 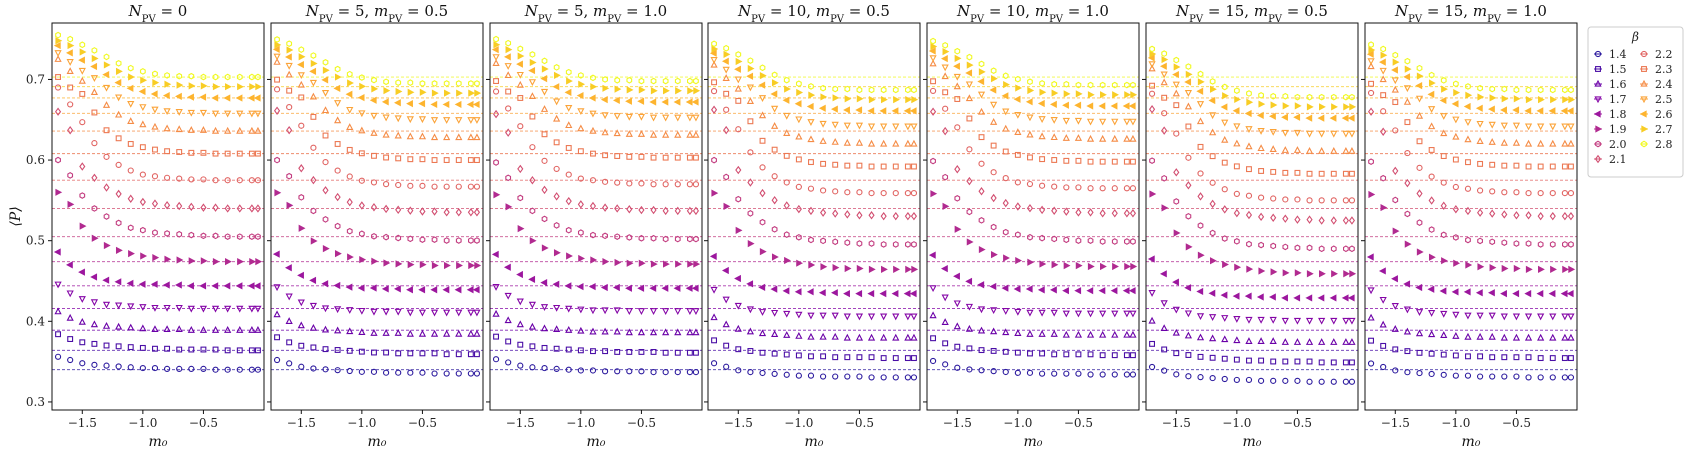 I want to click on x-tick-label: −0.5, so click(x=203, y=423).